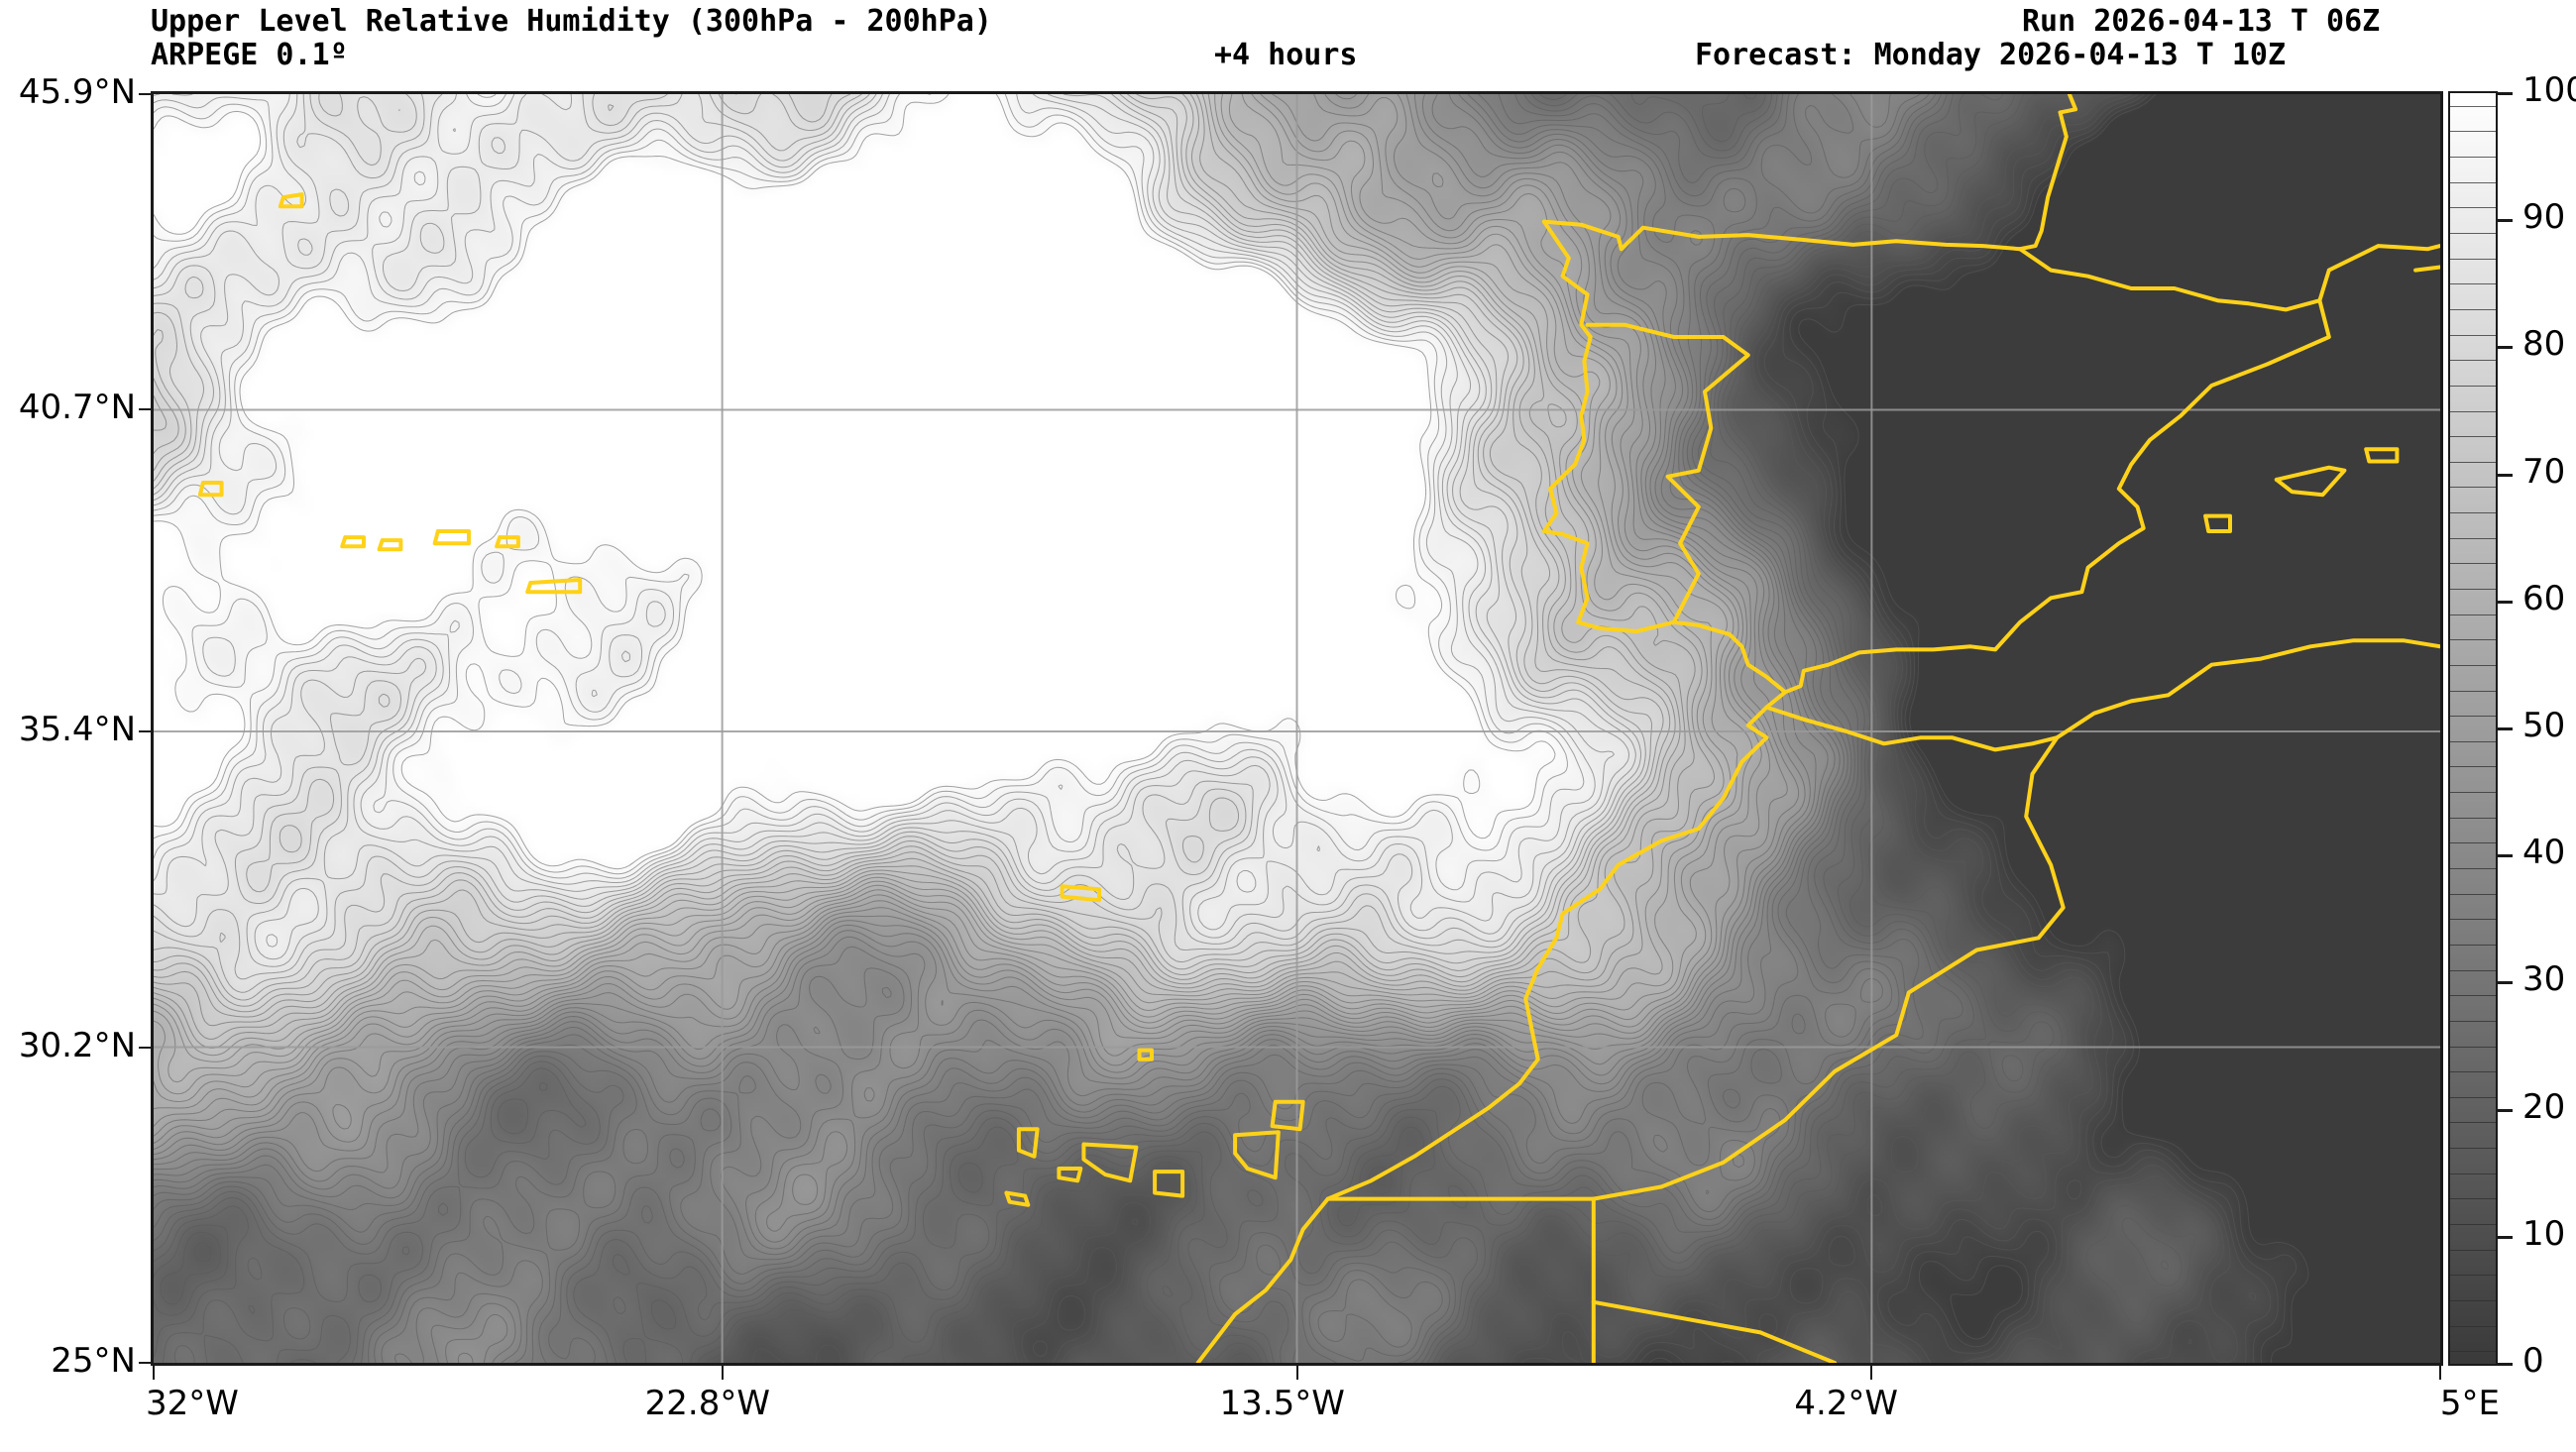 The image size is (2576, 1452). What do you see at coordinates (77, 1045) in the screenshot?
I see `y-axis-label-3: 30.2°N` at bounding box center [77, 1045].